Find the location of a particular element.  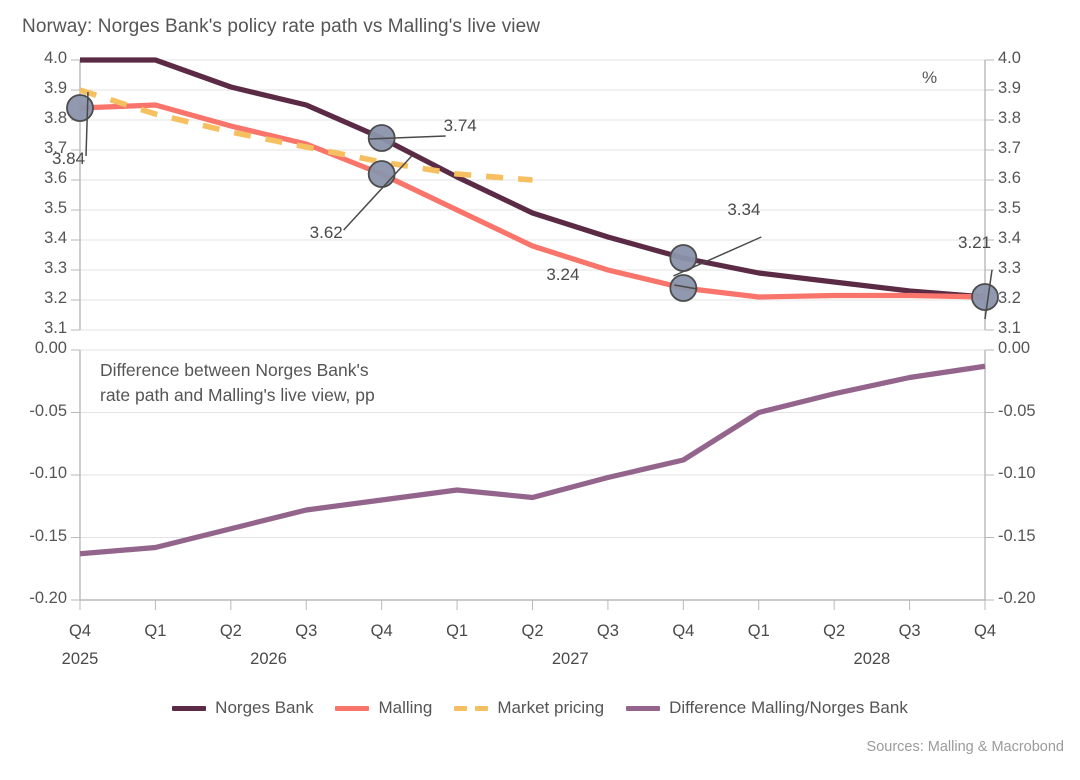

source-attribution: Sources: Malling & Macrobond is located at coordinates (965, 747).